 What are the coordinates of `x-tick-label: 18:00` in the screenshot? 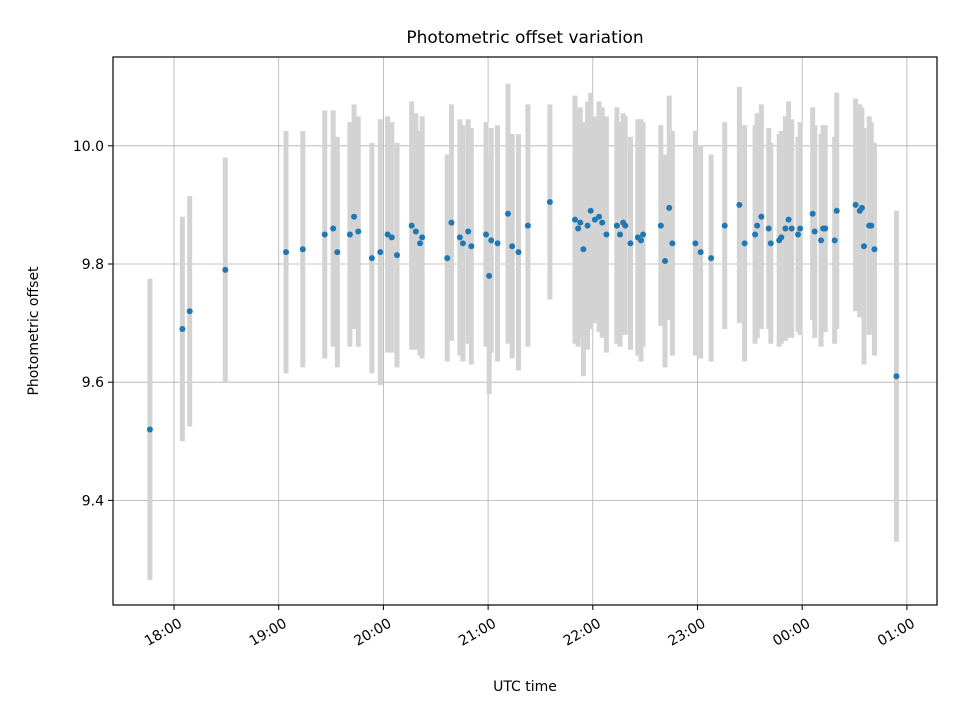 It's located at (163, 633).